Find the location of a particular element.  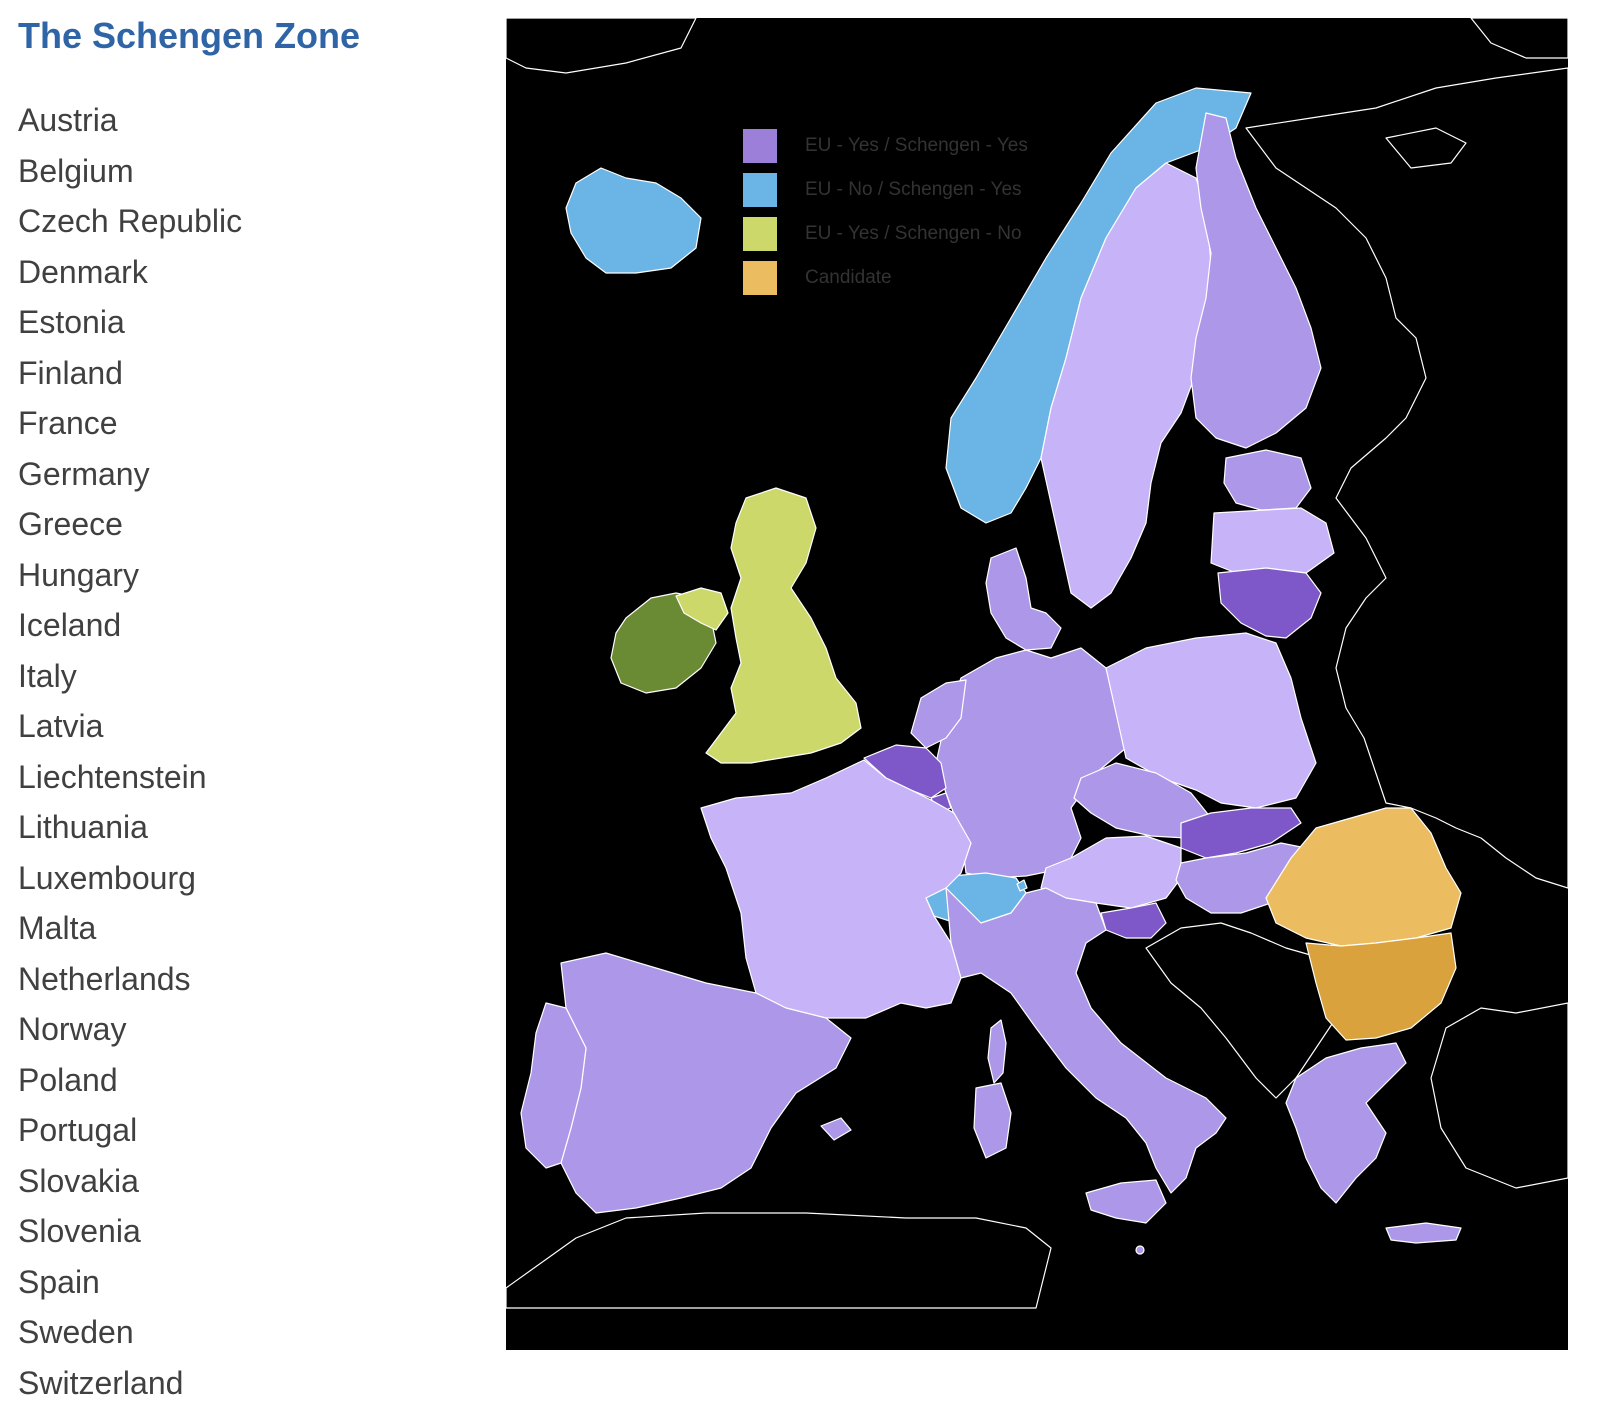

country-list-item: Denmark is located at coordinates (130, 272).